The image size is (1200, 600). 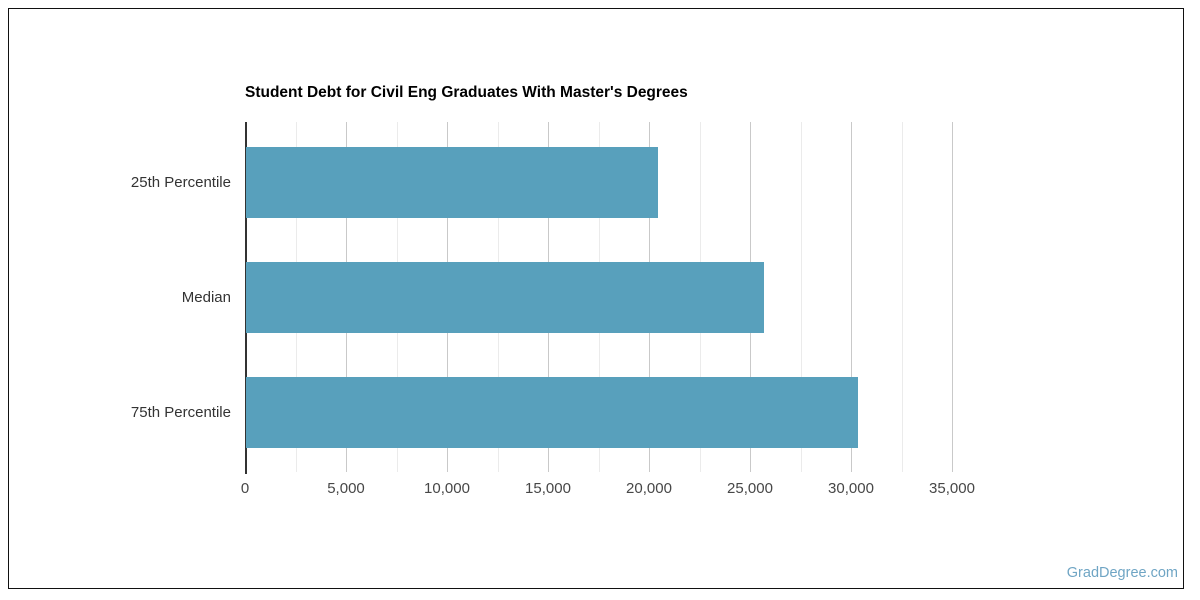 I want to click on x-tick-label: 15,000, so click(x=548, y=488).